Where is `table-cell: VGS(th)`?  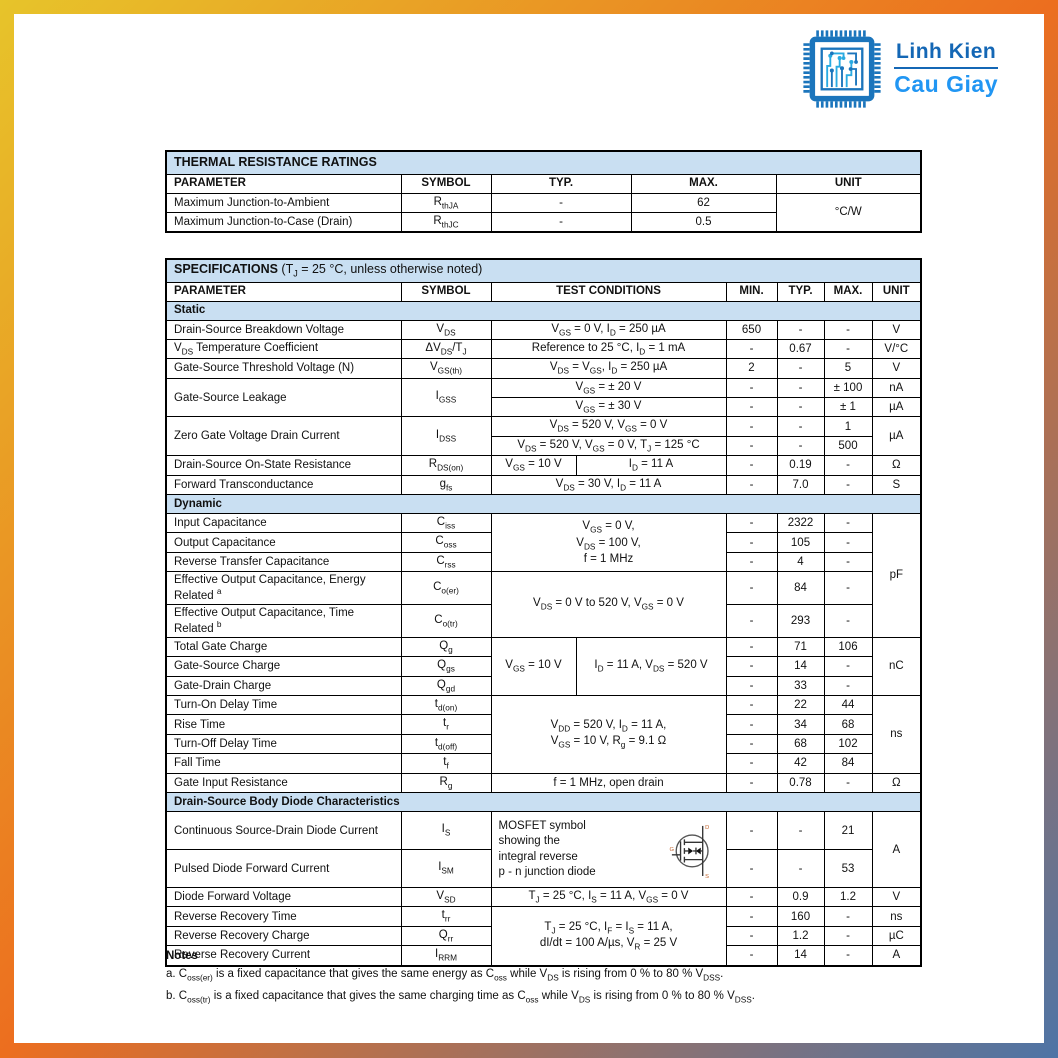
table-cell: VGS(th) is located at coordinates (446, 368).